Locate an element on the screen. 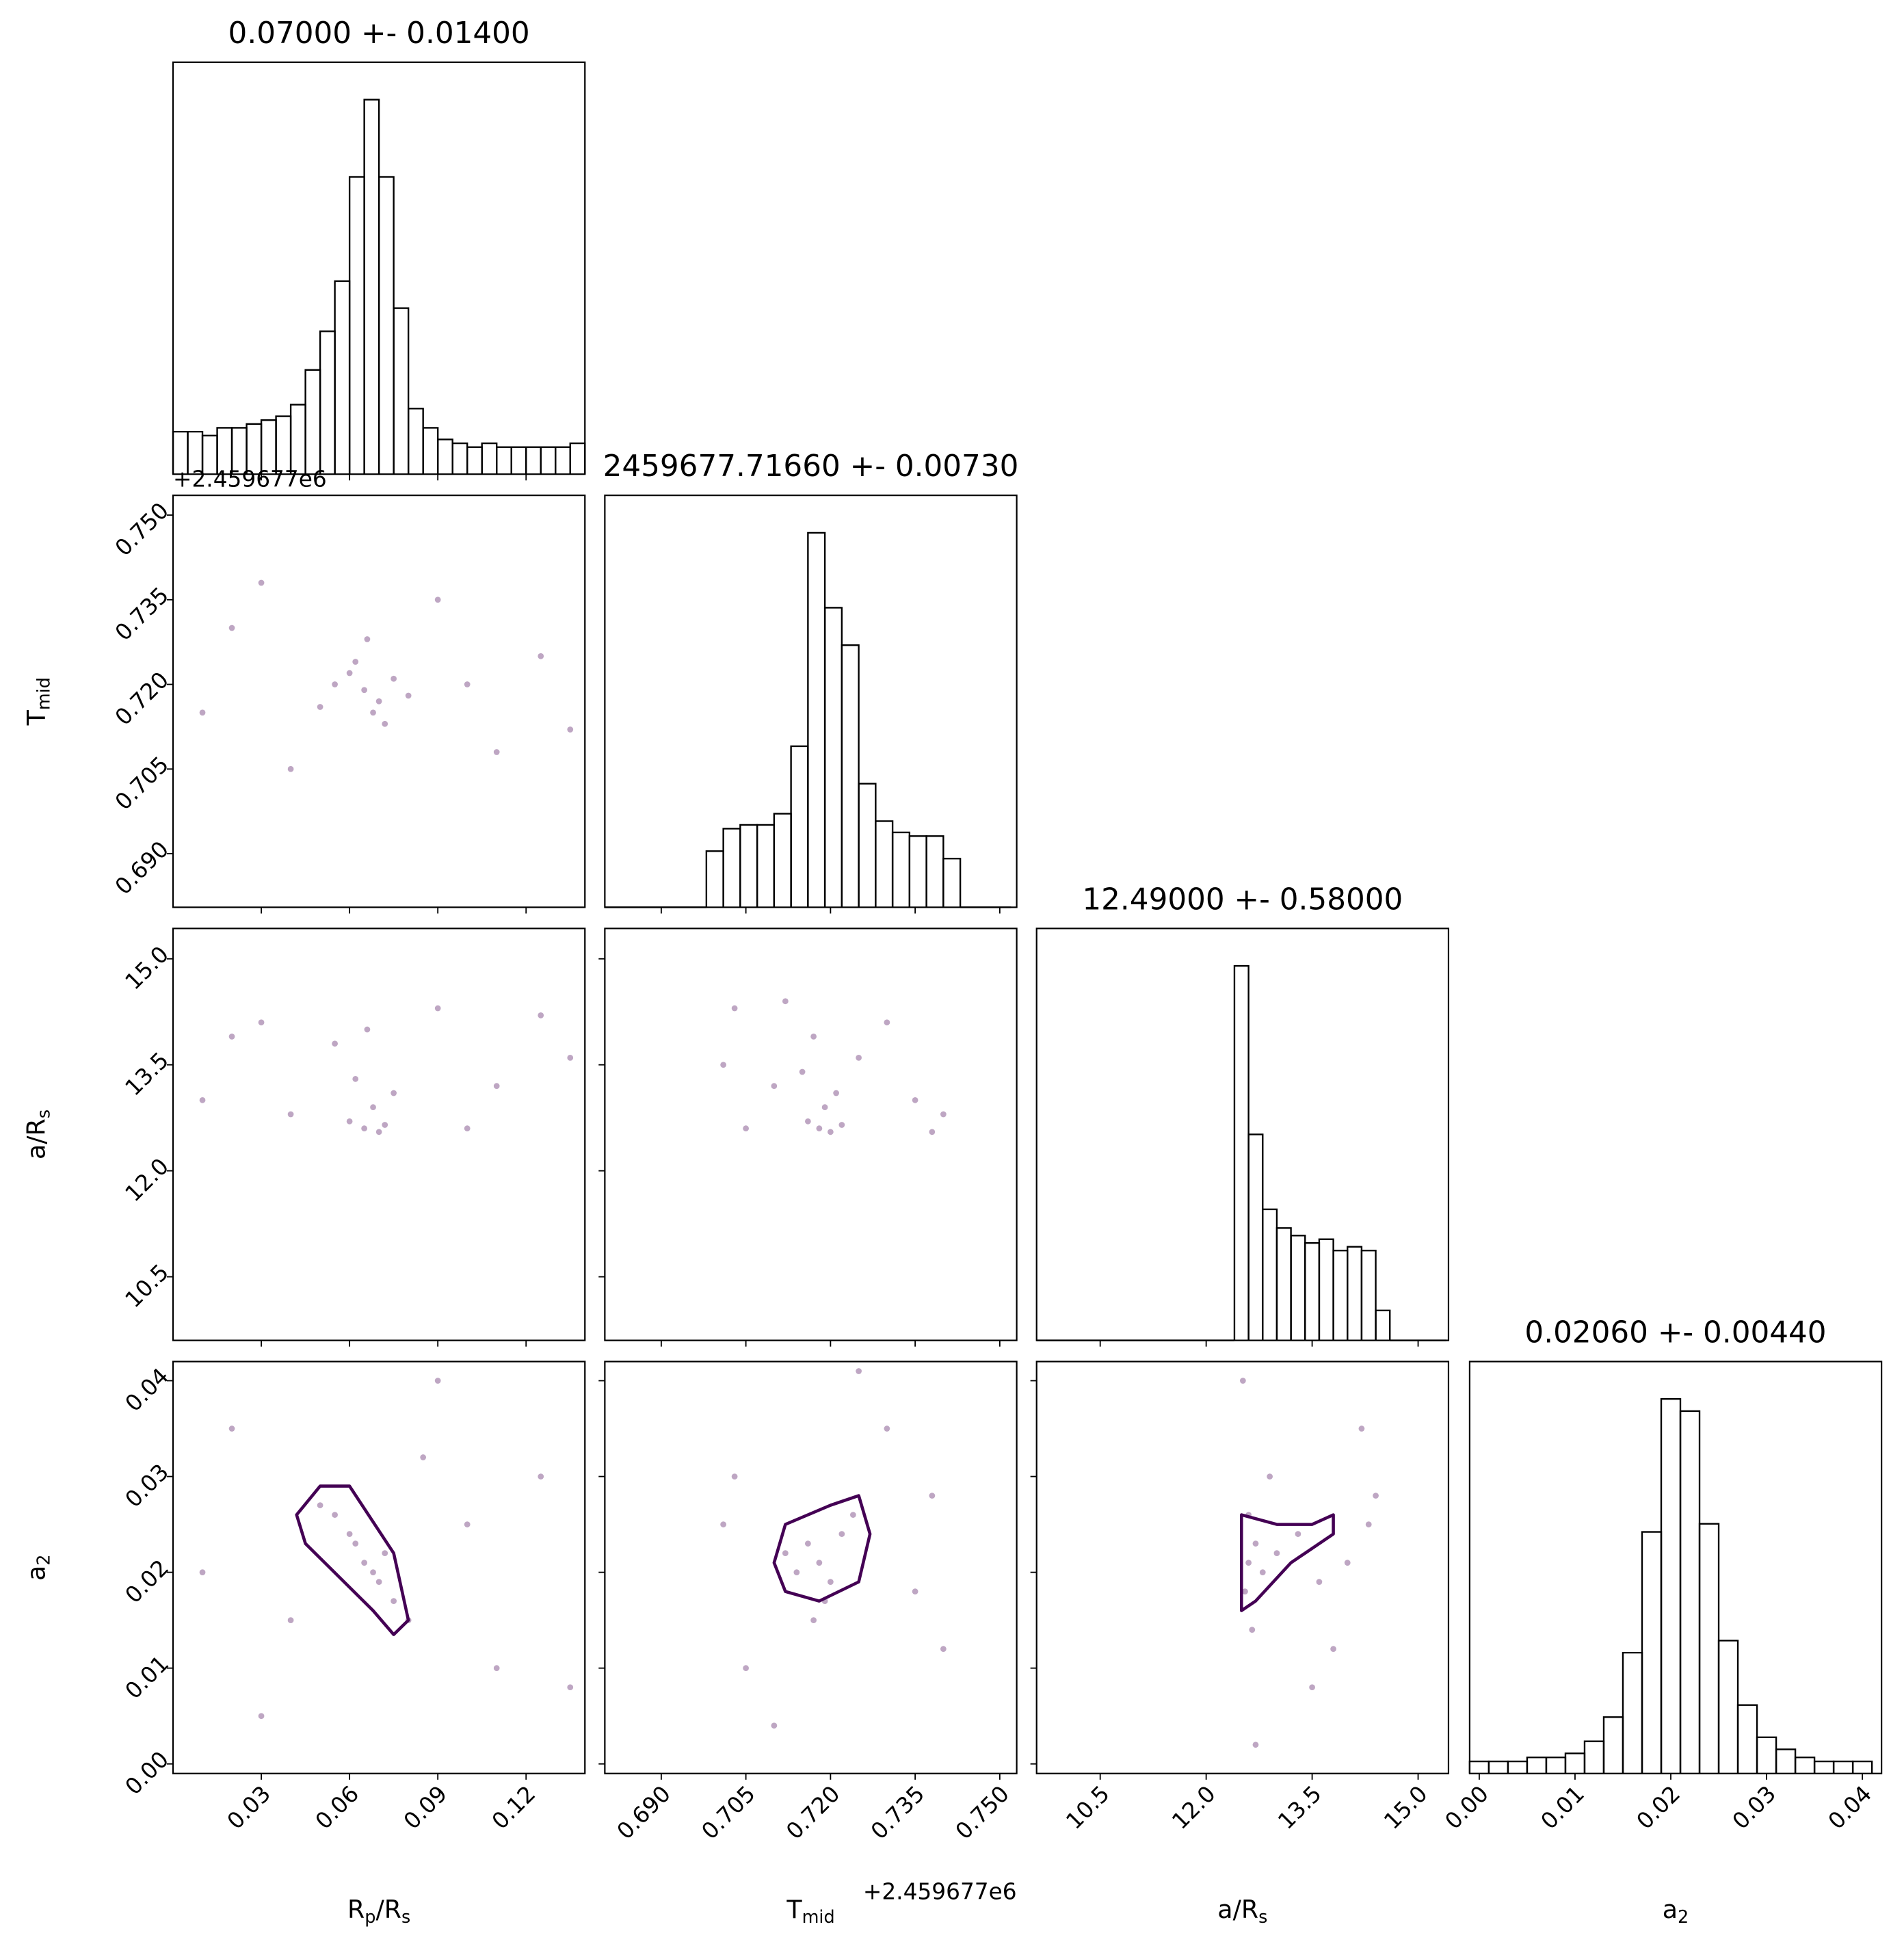 This screenshot has height=1944, width=1904. contour is located at coordinates (352, 1560).